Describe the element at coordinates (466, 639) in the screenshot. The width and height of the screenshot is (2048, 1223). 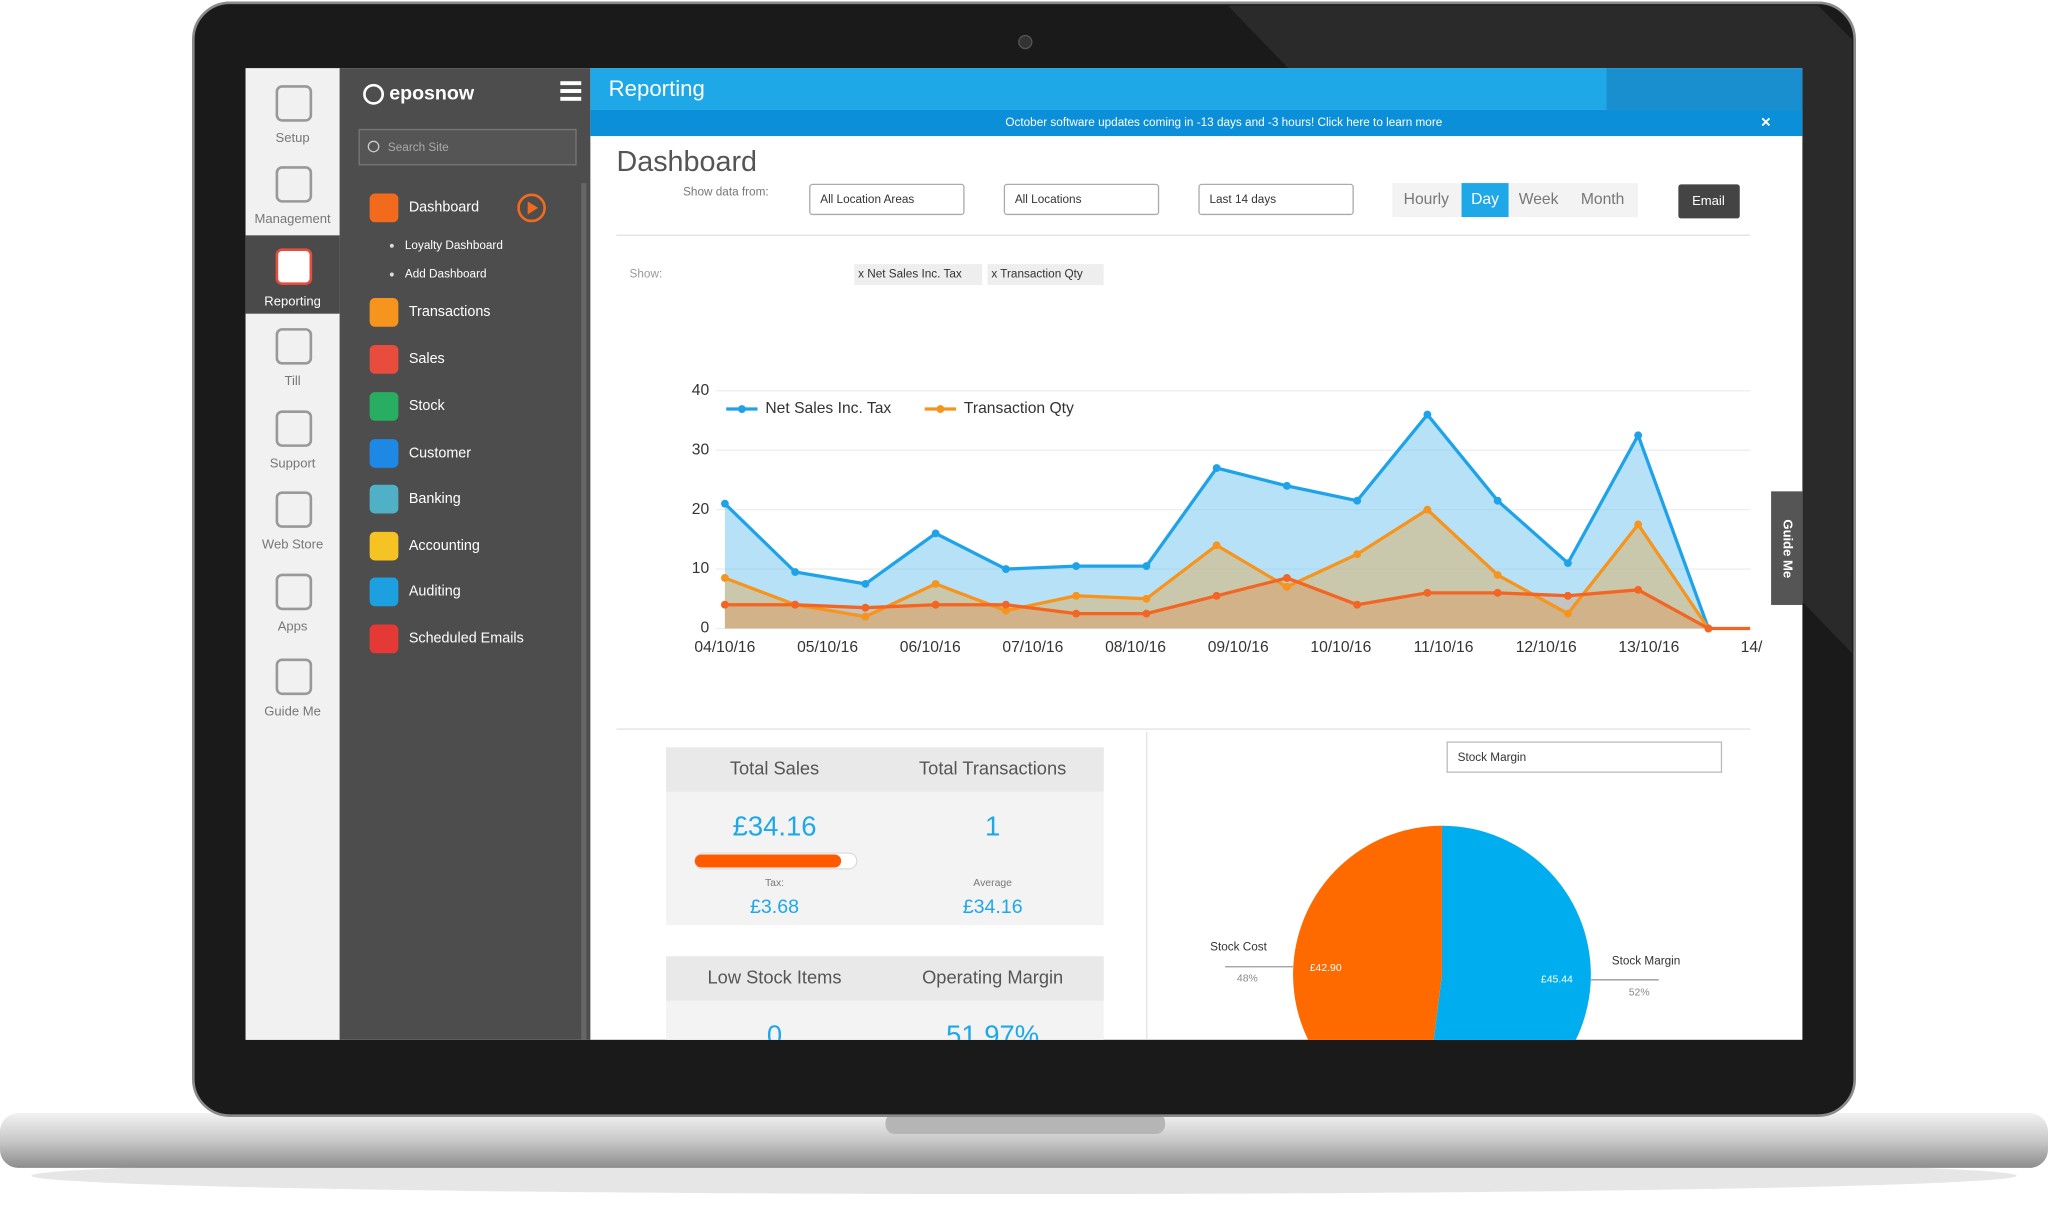
I see `nav-item: Scheduled Emails` at that location.